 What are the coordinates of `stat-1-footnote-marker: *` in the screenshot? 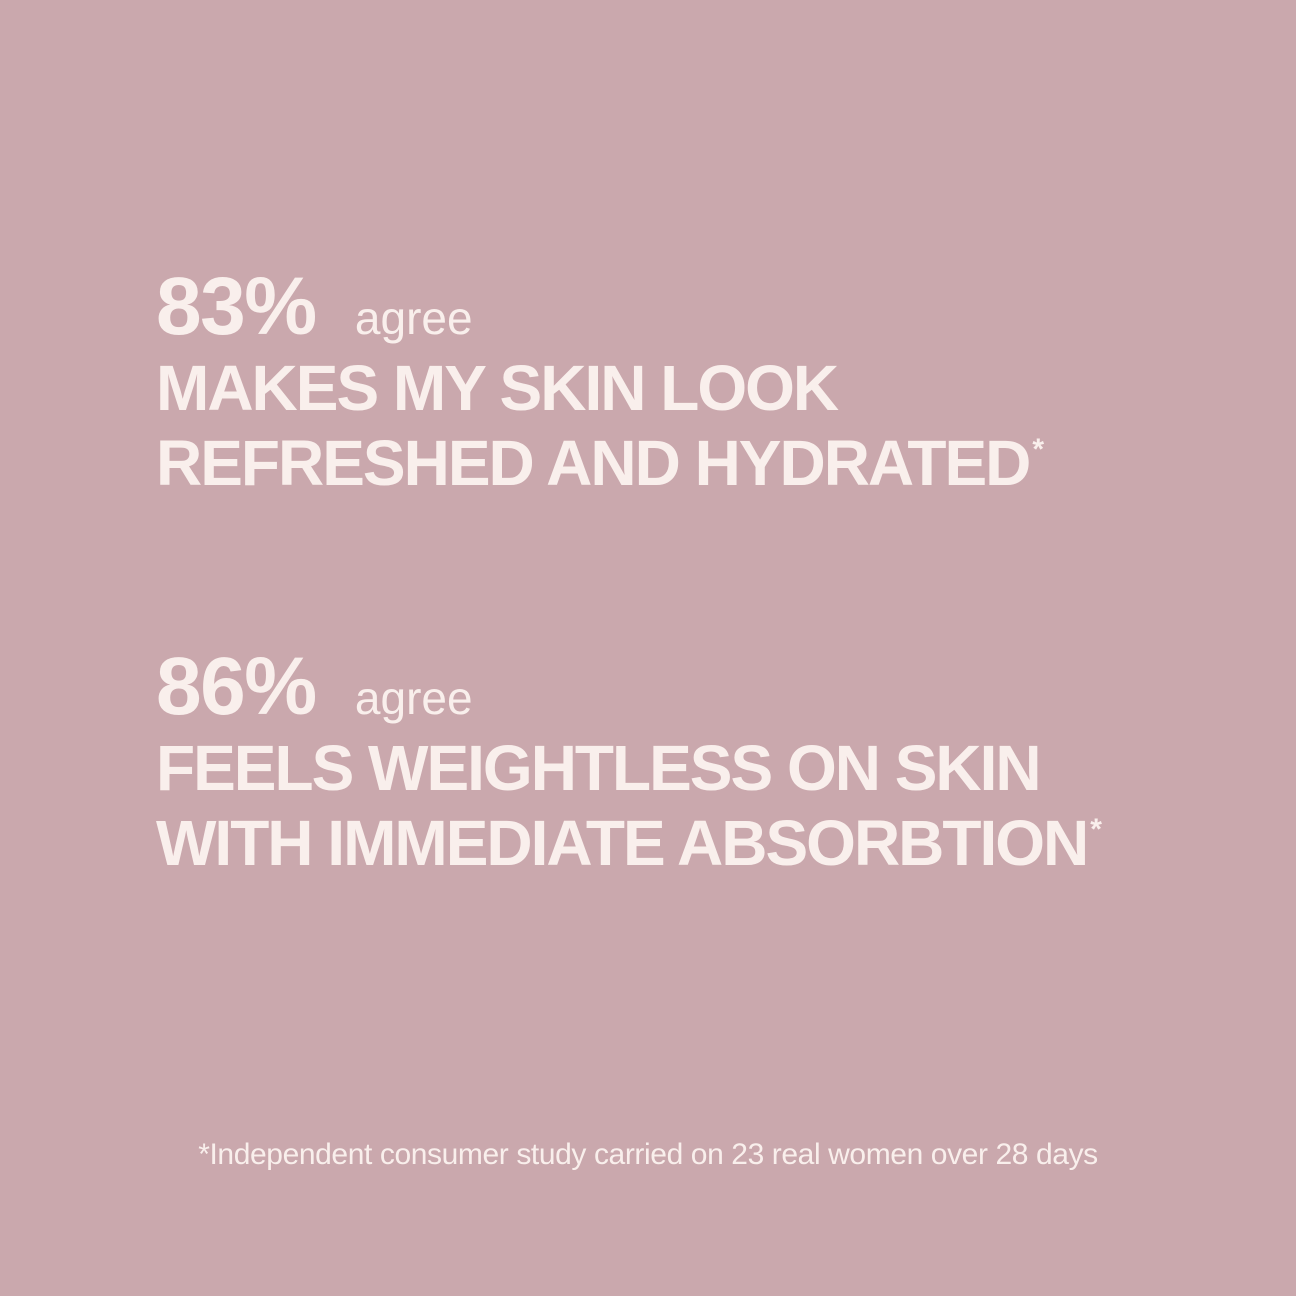 It's located at (1038, 449).